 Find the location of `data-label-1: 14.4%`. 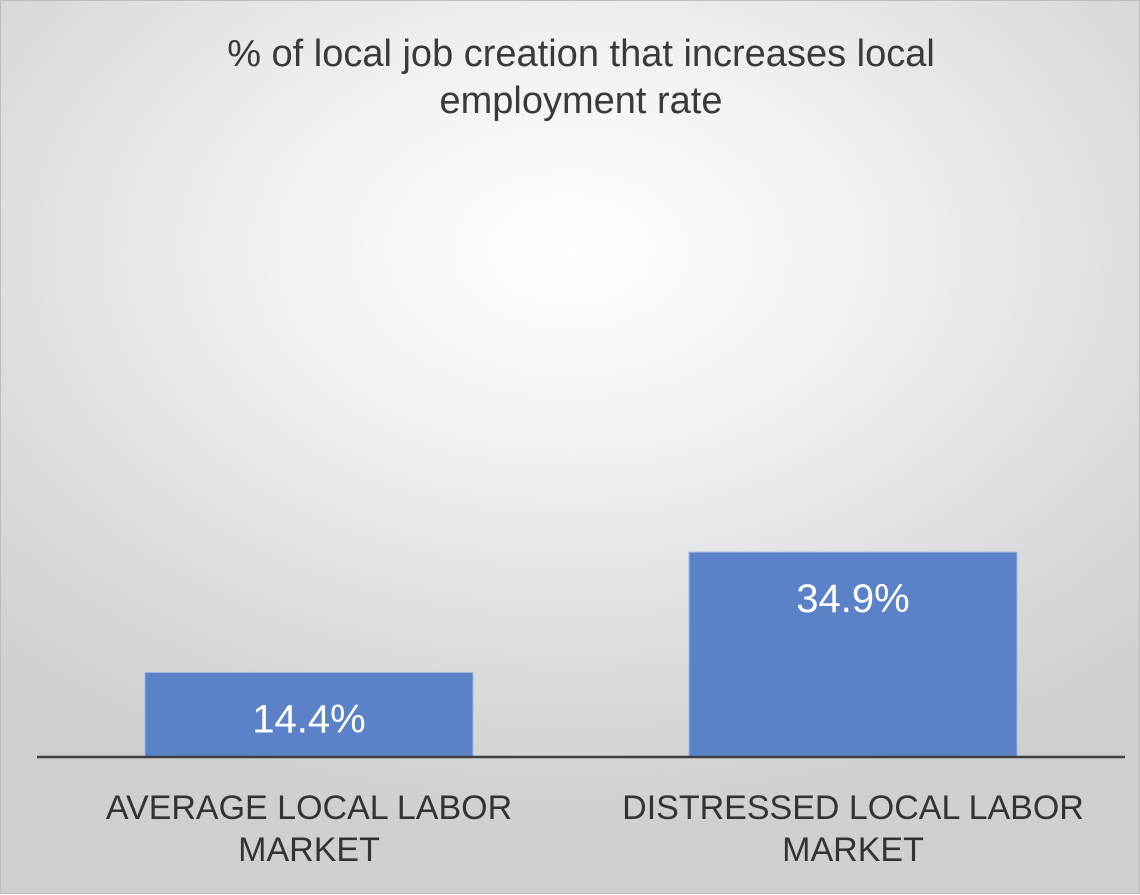

data-label-1: 14.4% is located at coordinates (308, 719).